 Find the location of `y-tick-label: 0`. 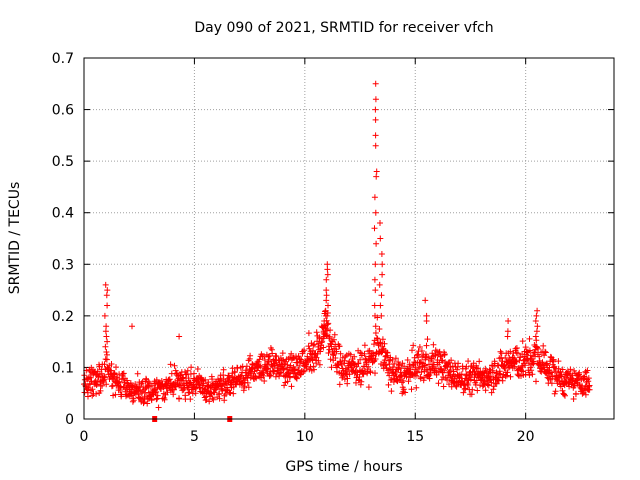

y-tick-label: 0 is located at coordinates (69, 420).